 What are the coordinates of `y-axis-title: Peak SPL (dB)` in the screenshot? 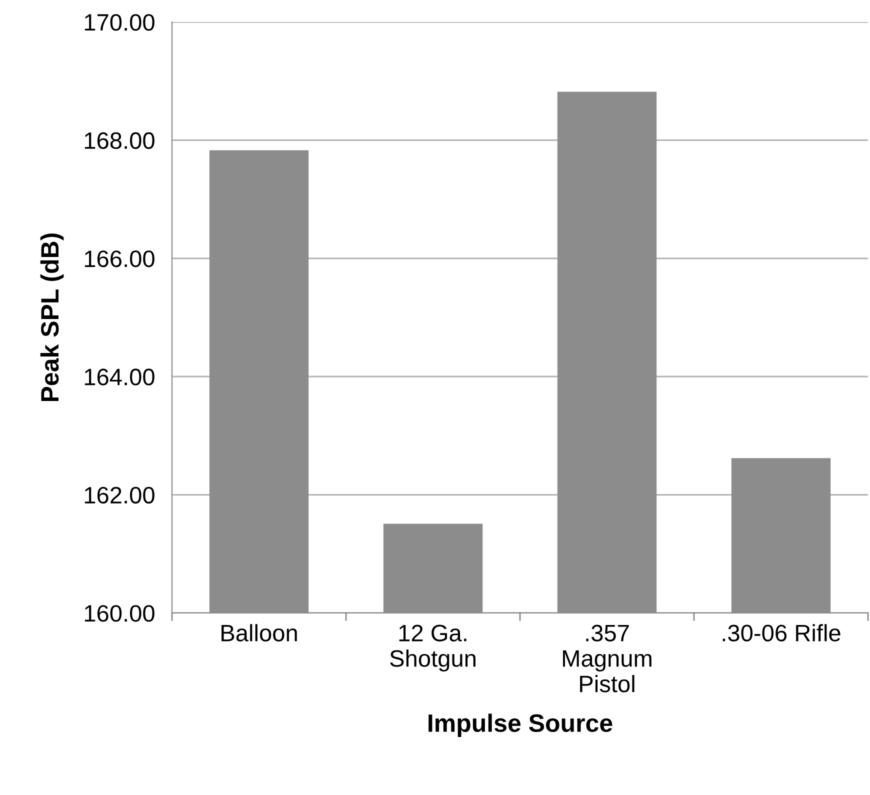 It's located at (52, 318).